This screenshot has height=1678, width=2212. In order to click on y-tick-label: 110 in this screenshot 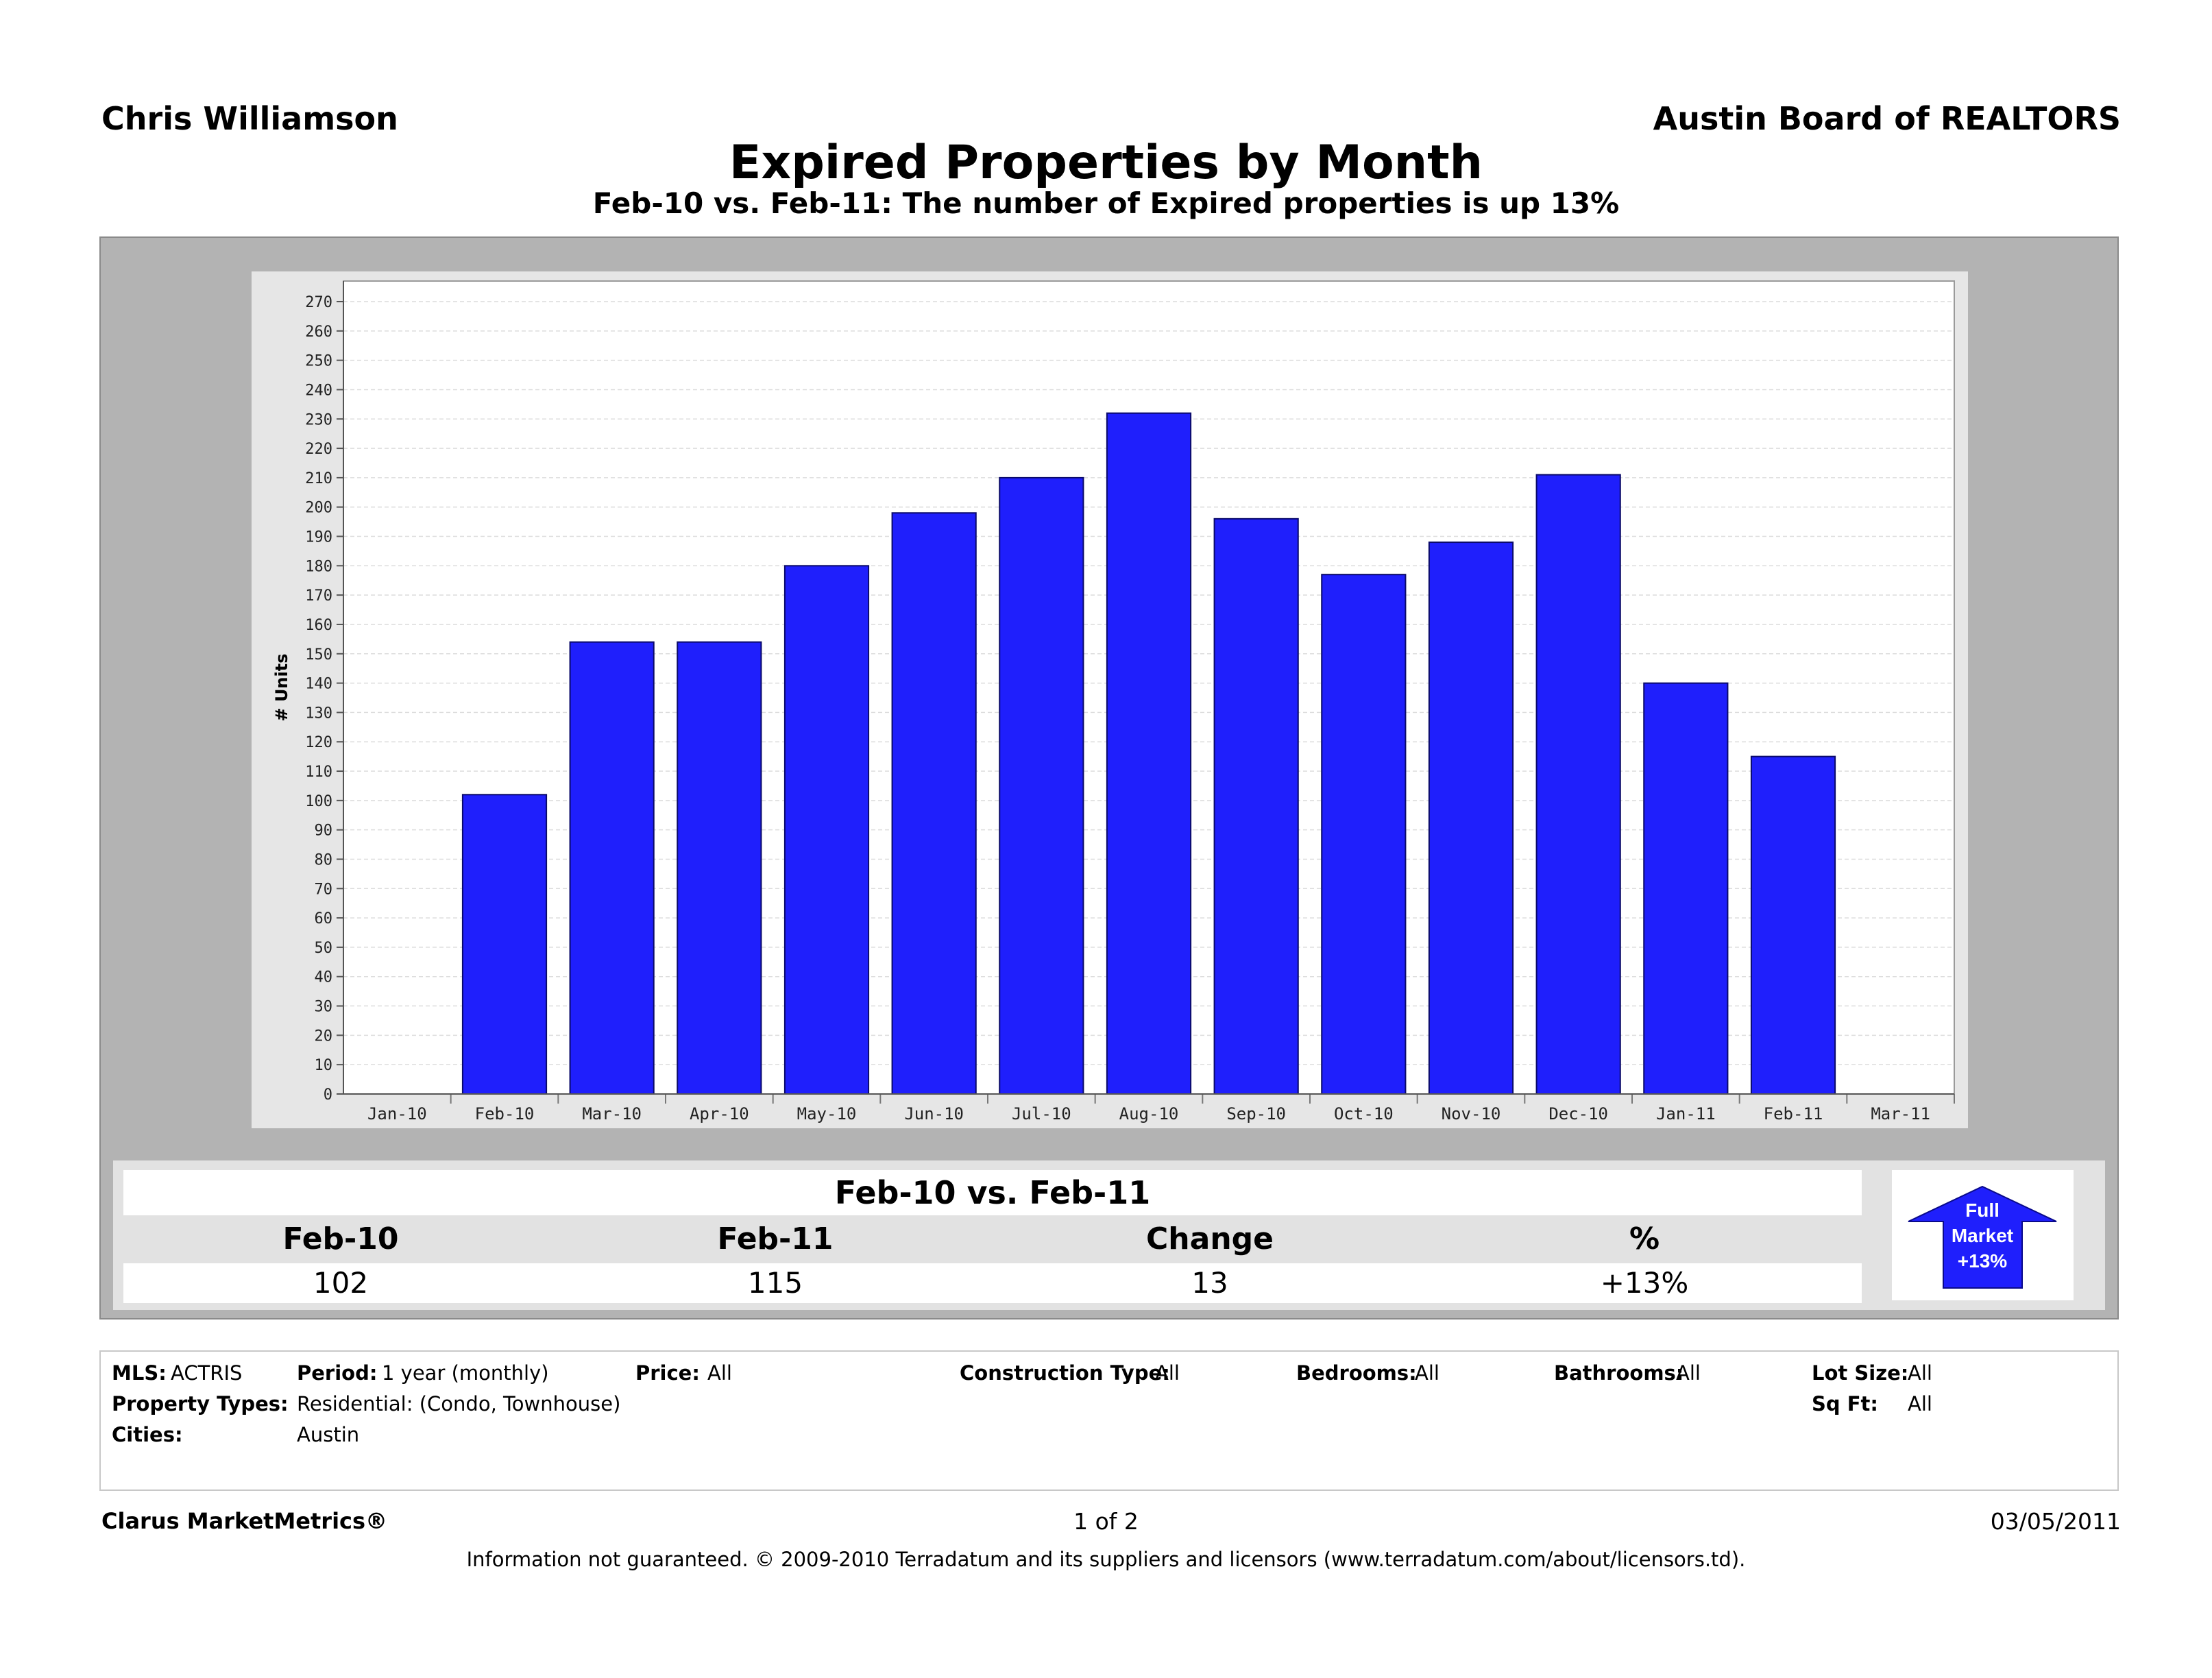, I will do `click(318, 772)`.